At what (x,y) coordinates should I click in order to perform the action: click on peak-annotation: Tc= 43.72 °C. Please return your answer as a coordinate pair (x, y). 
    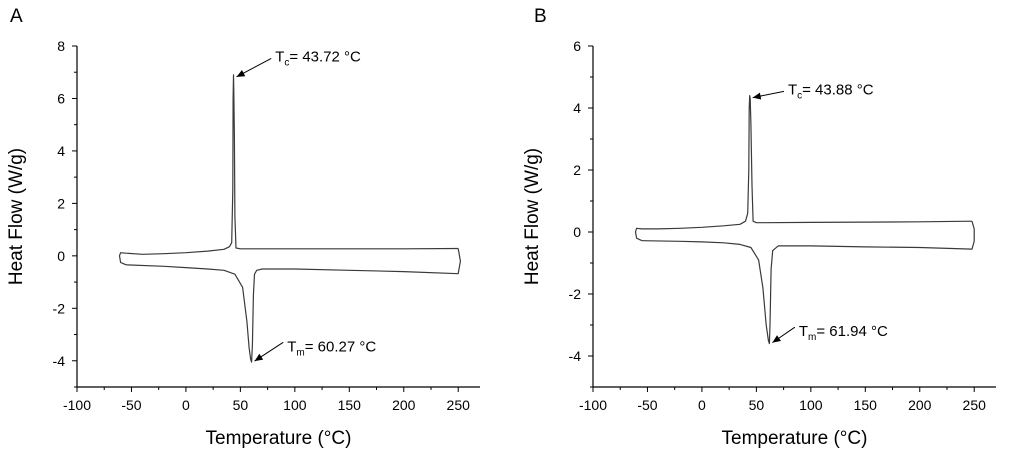
    Looking at the image, I should click on (318, 58).